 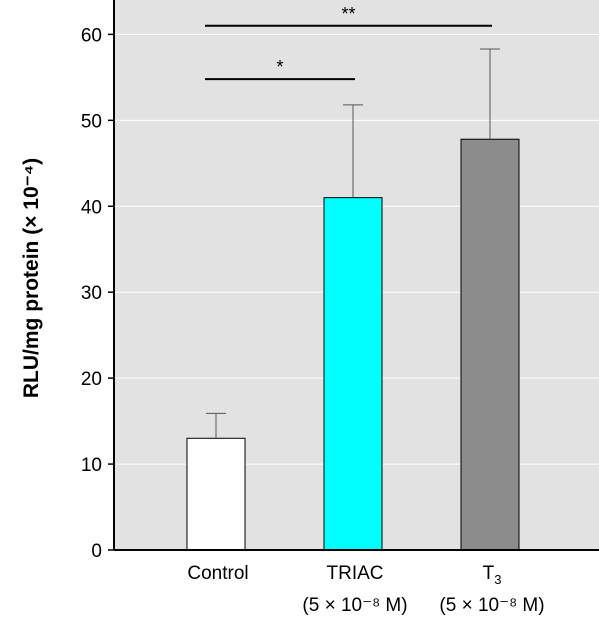 I want to click on y-tick-label: 20, so click(x=91, y=379).